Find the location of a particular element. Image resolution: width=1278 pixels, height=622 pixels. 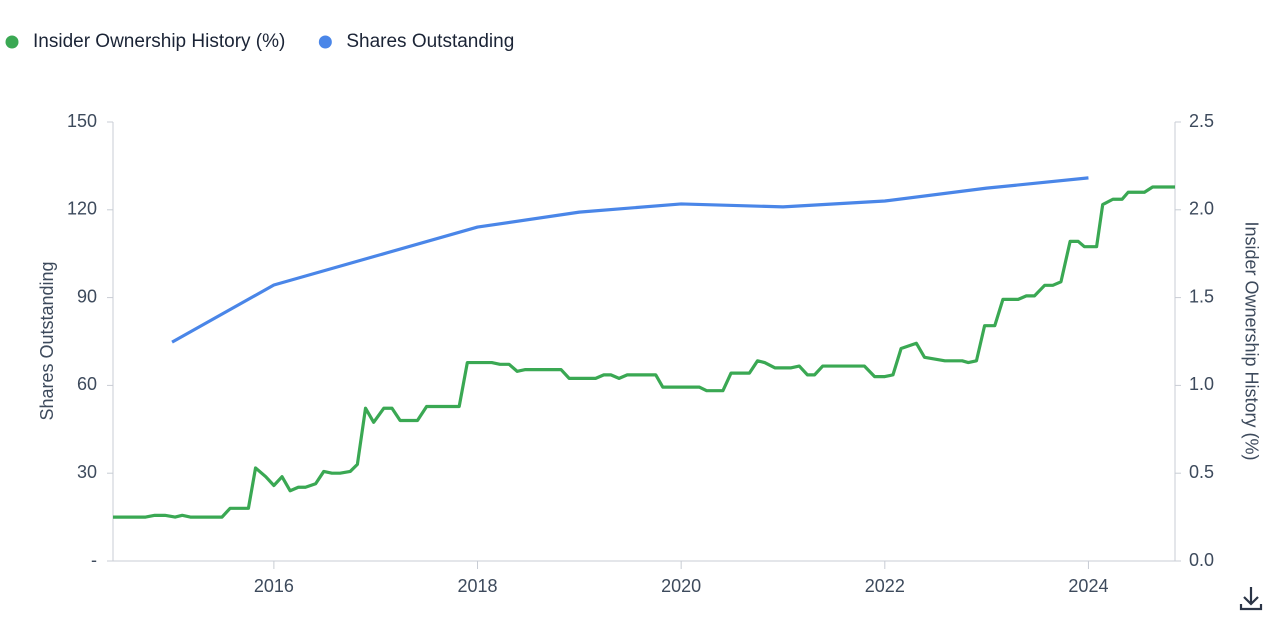

x-tick-label: 2022 is located at coordinates (885, 586).